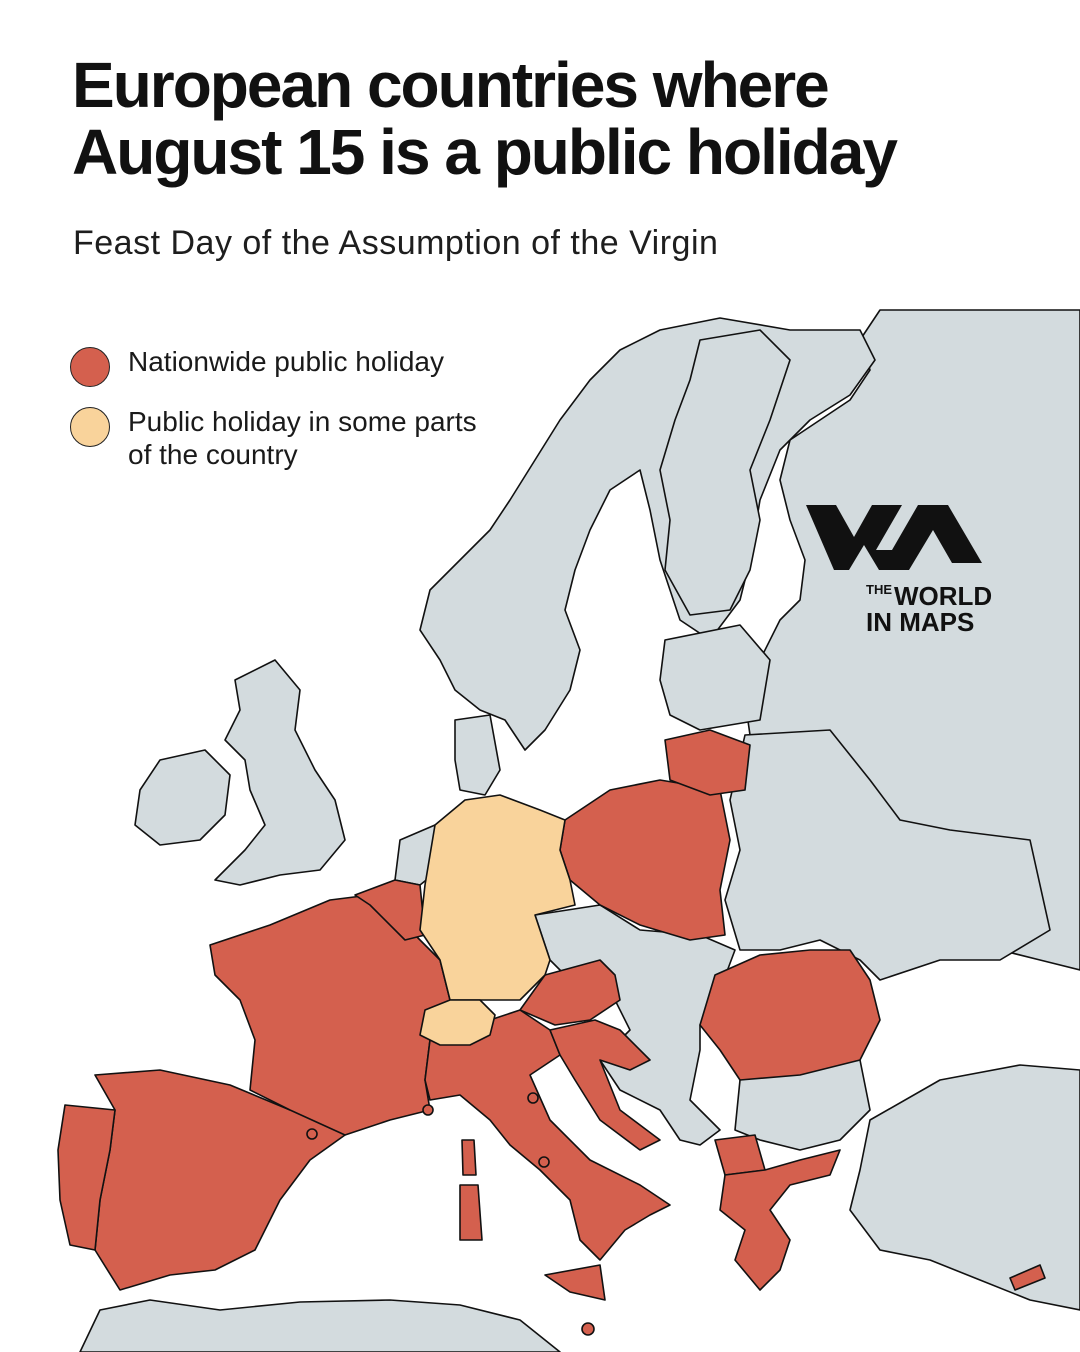  I want to click on map-switzerland, so click(457, 1022).